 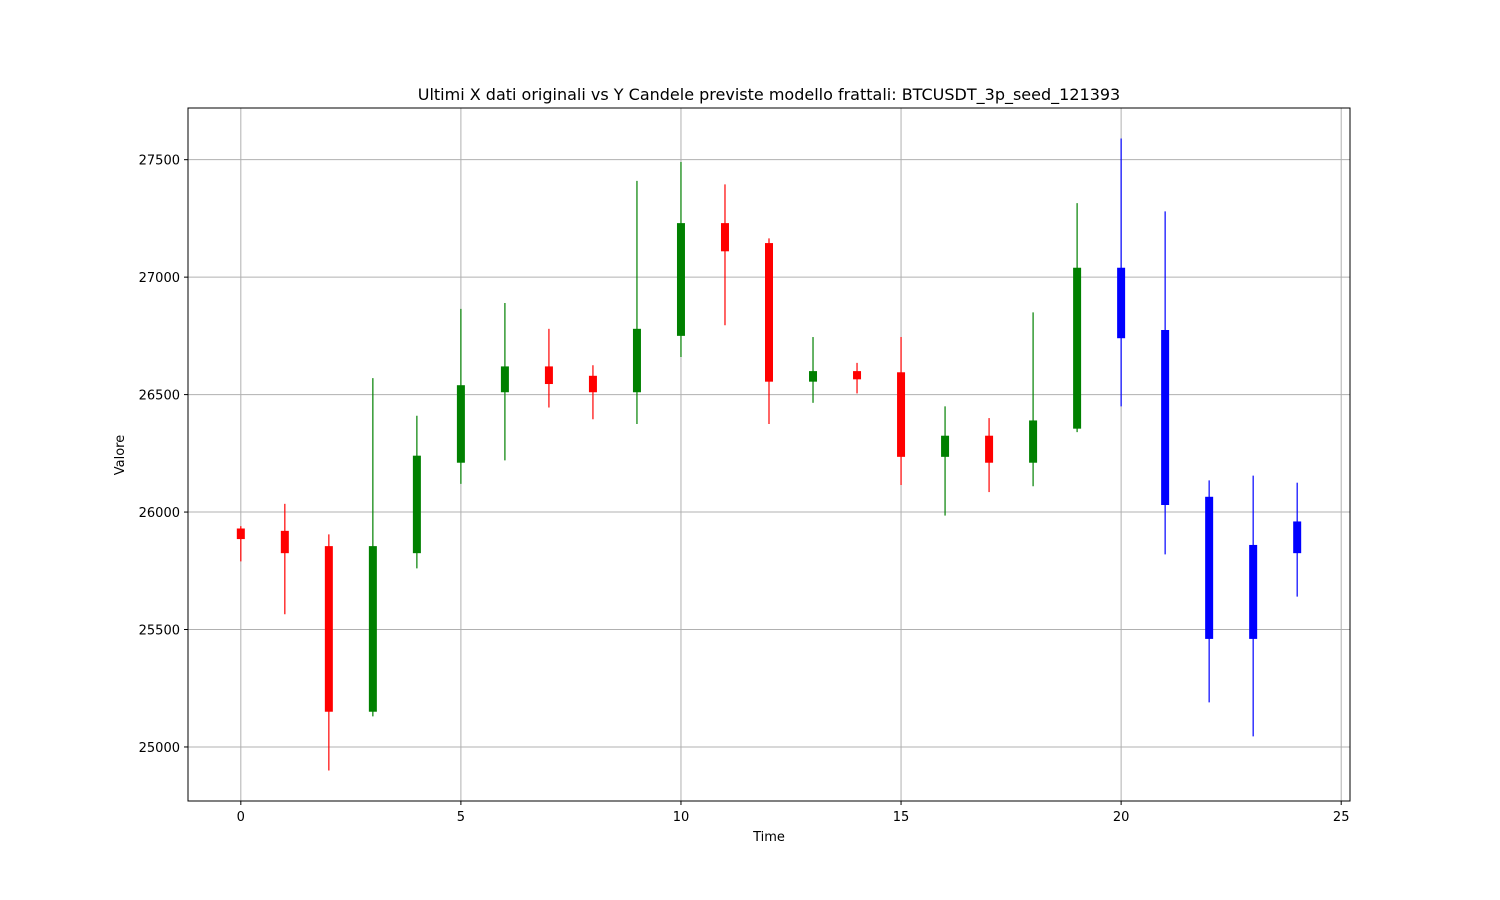 What do you see at coordinates (241, 817) in the screenshot?
I see `x-tick-label: 0` at bounding box center [241, 817].